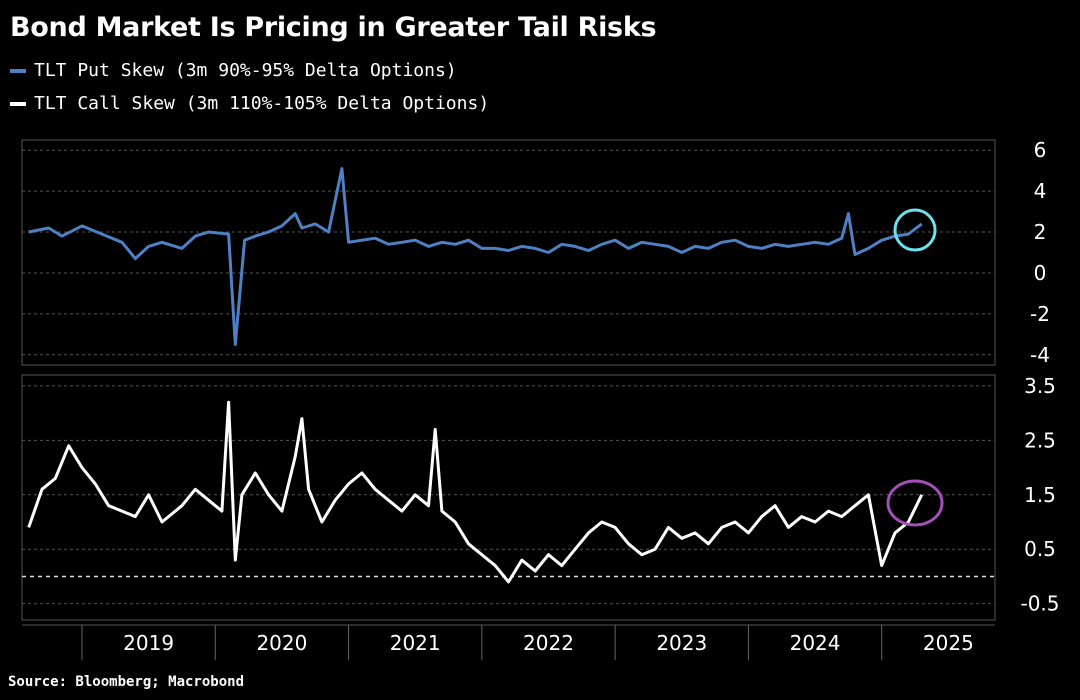 The image size is (1080, 700). Describe the element at coordinates (18, 70) in the screenshot. I see `legend-swatch-put-skew` at that location.